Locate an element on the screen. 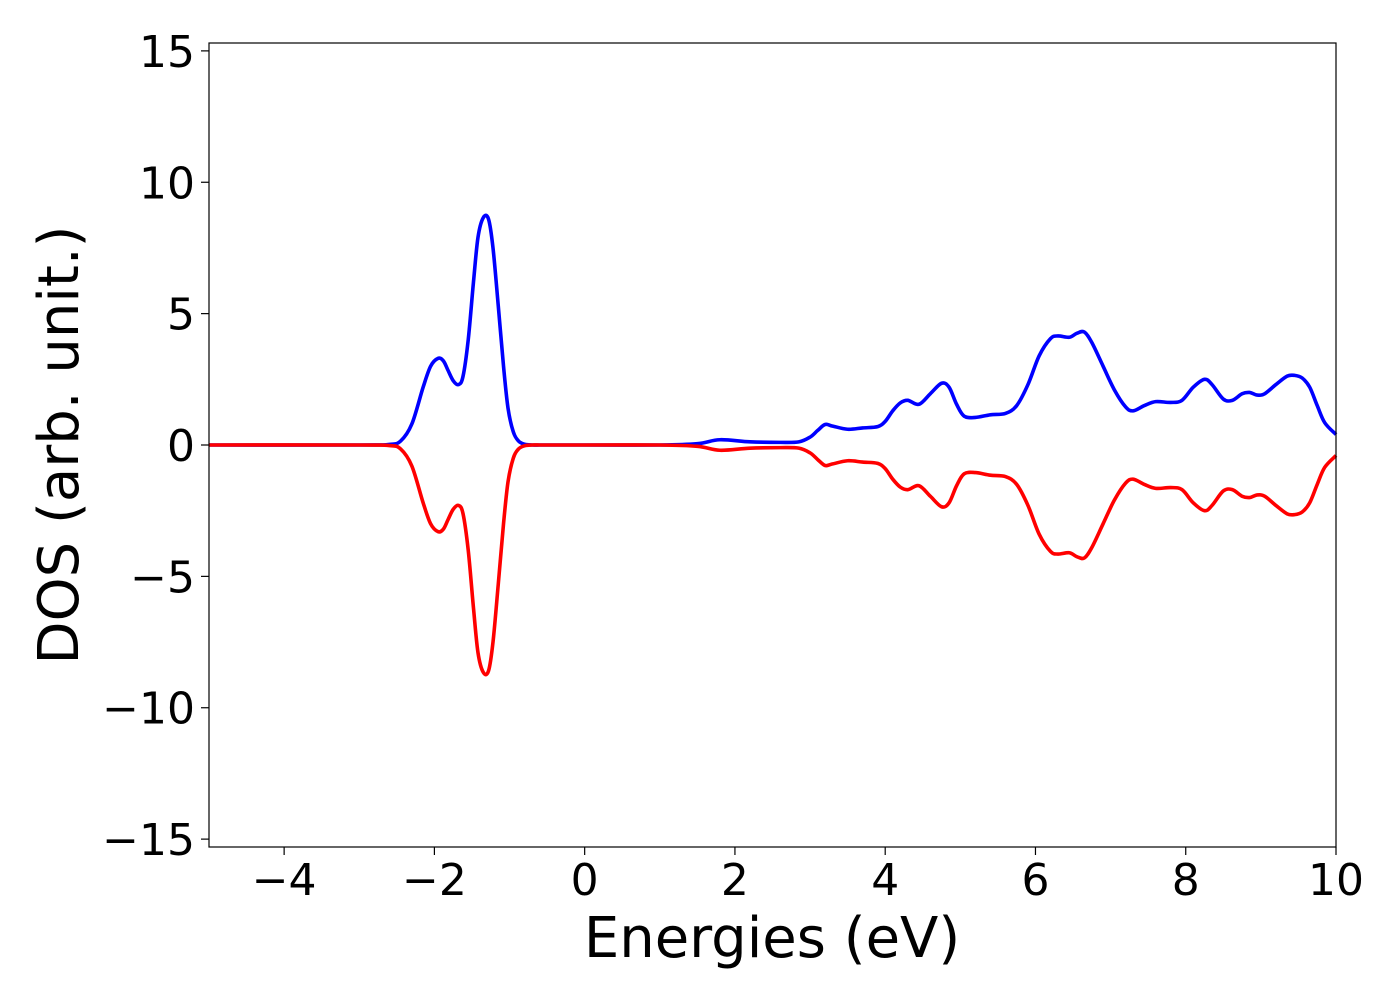 This screenshot has height=1000, width=1400. x-tick-label: 6 is located at coordinates (1035, 880).